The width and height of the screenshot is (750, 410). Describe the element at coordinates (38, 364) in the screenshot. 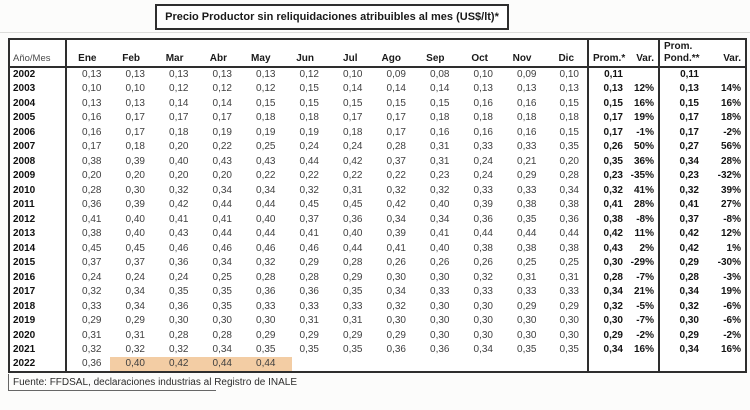

I see `year-cell: 2022` at that location.